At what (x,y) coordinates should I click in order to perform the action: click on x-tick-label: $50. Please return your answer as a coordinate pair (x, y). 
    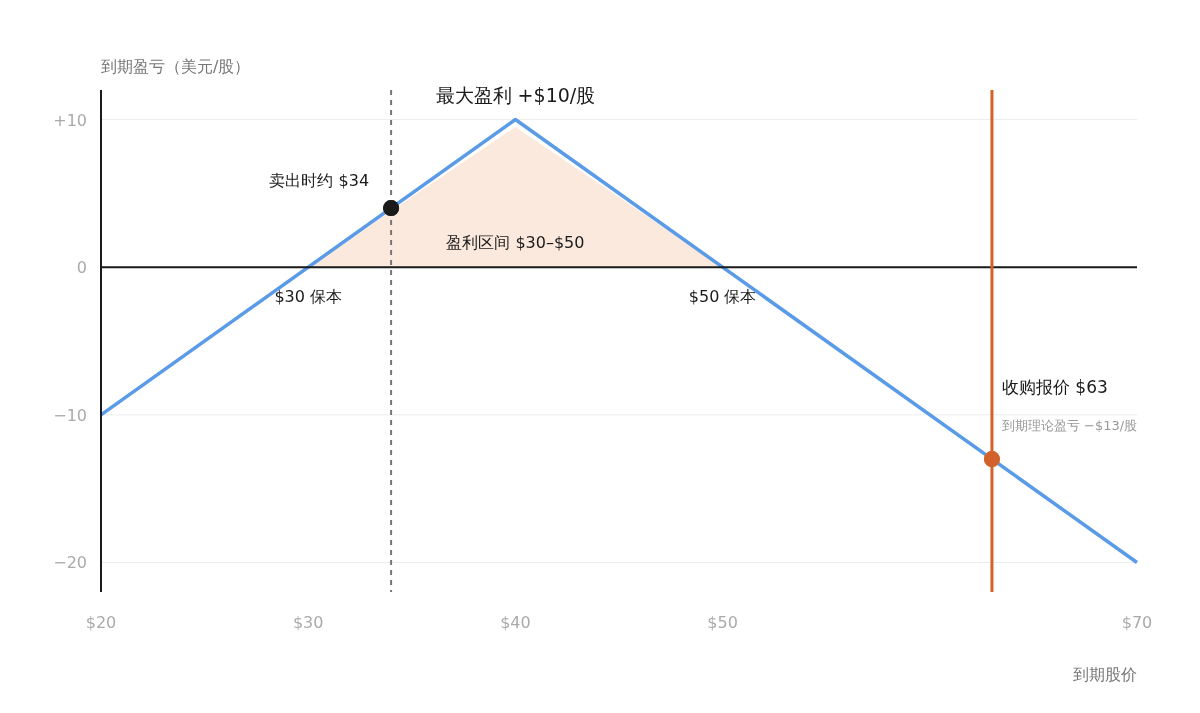
    Looking at the image, I should click on (722, 622).